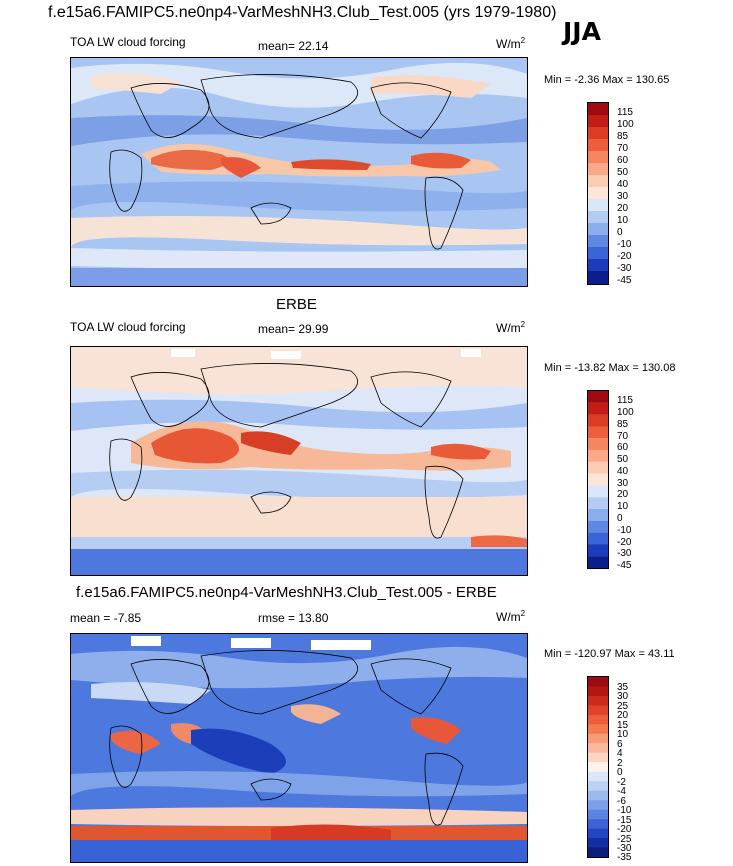  I want to click on season-label: JJA, so click(582, 31).